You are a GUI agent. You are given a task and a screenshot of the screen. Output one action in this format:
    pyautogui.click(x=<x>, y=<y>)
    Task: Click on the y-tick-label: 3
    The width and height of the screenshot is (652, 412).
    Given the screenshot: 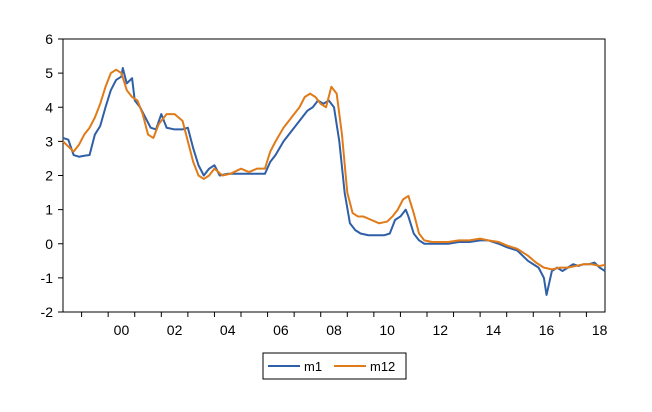 What is the action you would take?
    pyautogui.click(x=49, y=141)
    